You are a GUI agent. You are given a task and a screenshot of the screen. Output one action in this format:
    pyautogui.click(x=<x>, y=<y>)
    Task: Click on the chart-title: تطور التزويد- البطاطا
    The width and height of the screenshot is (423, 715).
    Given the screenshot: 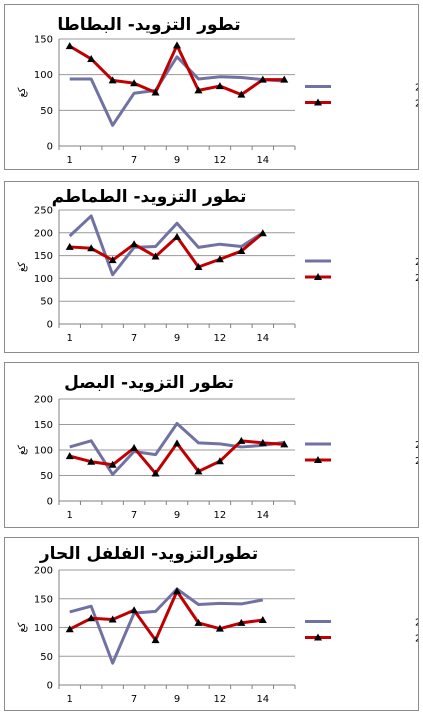 What is the action you would take?
    pyautogui.click(x=148, y=25)
    